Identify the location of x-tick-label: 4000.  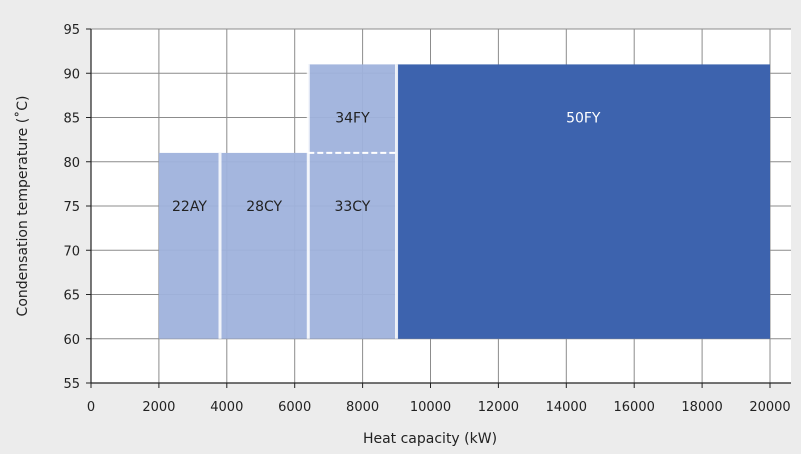
(226, 407).